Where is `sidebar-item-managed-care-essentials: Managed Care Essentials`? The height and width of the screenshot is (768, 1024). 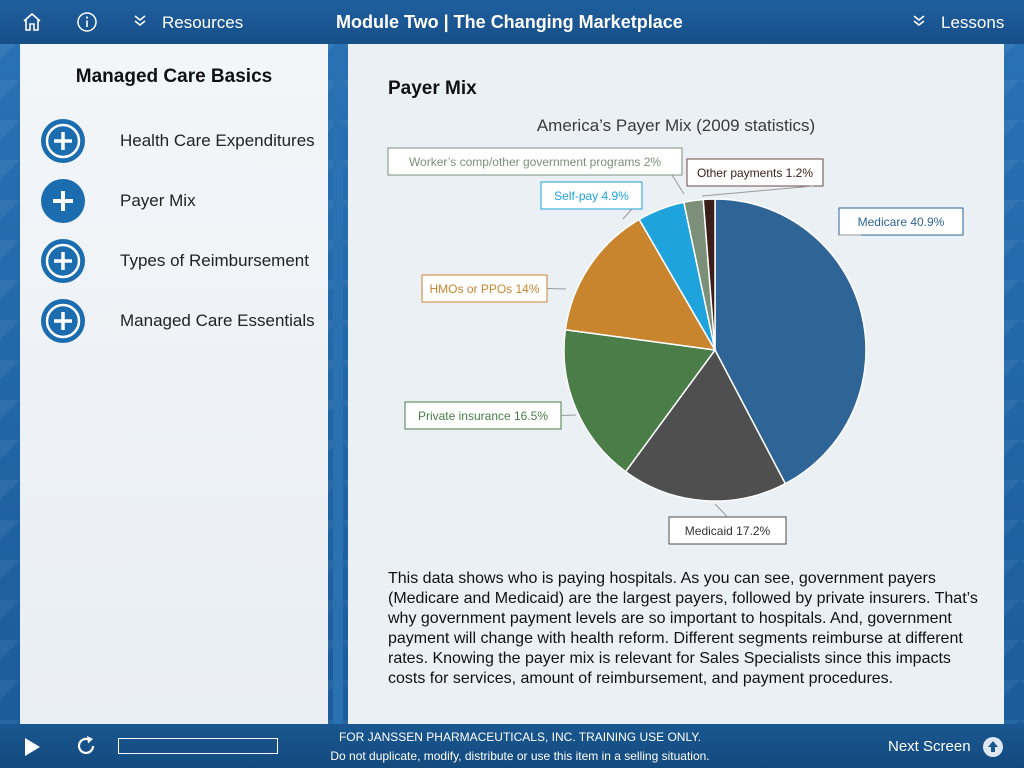
sidebar-item-managed-care-essentials: Managed Care Essentials is located at coordinates (180, 321).